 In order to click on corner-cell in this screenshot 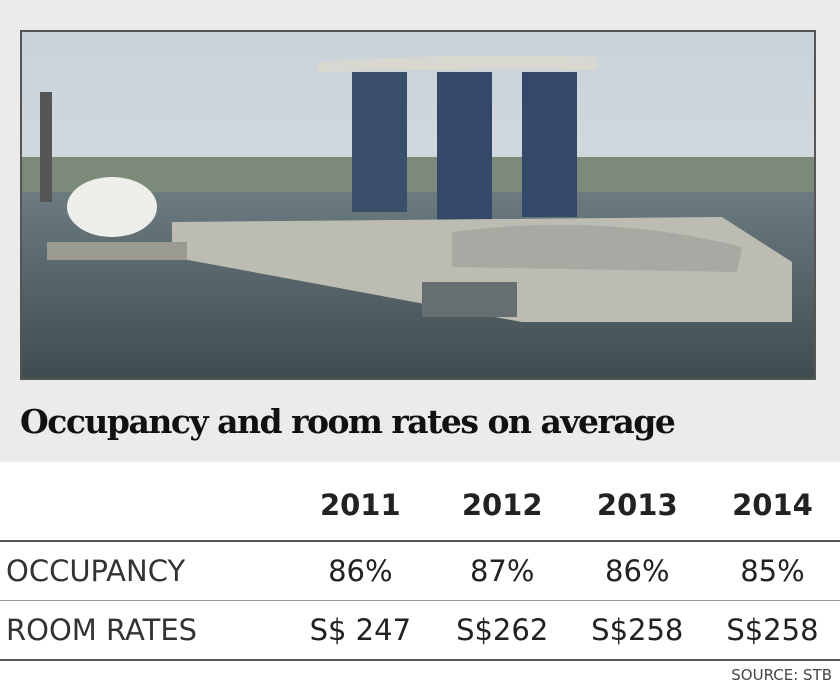, I will do `click(143, 505)`.